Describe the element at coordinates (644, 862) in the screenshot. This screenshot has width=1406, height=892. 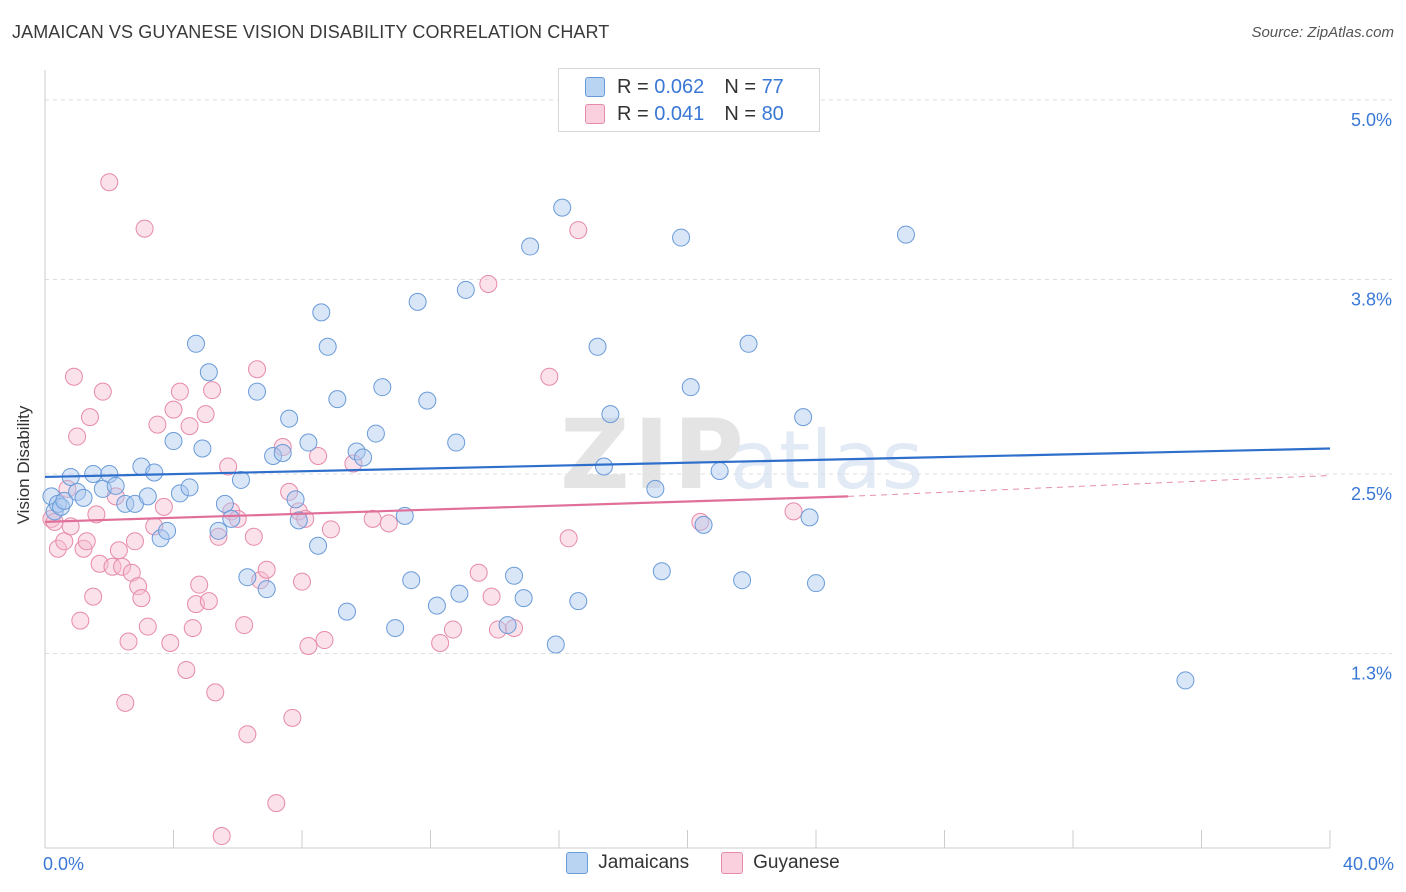
I see `jamaicans-label: Jamaicans` at that location.